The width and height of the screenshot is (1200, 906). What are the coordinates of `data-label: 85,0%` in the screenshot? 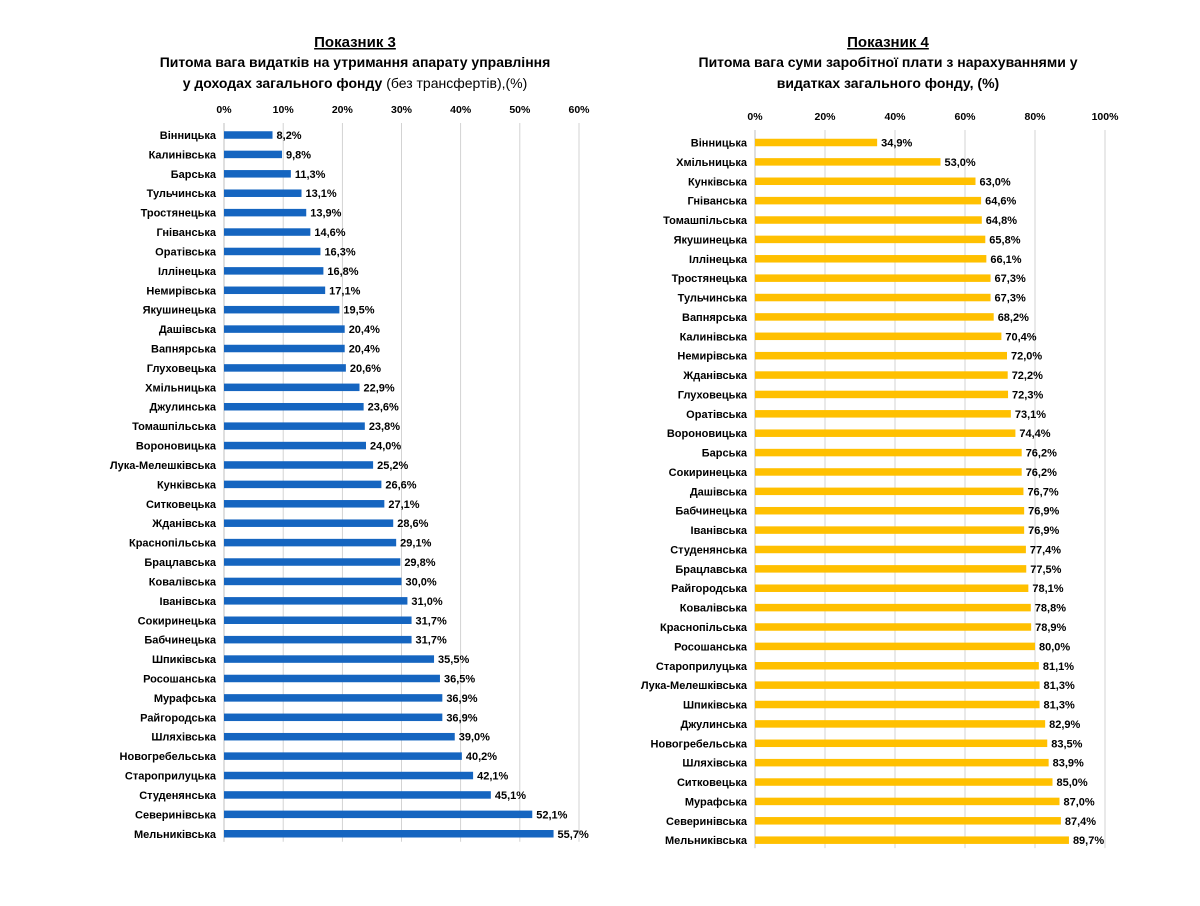 It's located at (1072, 783).